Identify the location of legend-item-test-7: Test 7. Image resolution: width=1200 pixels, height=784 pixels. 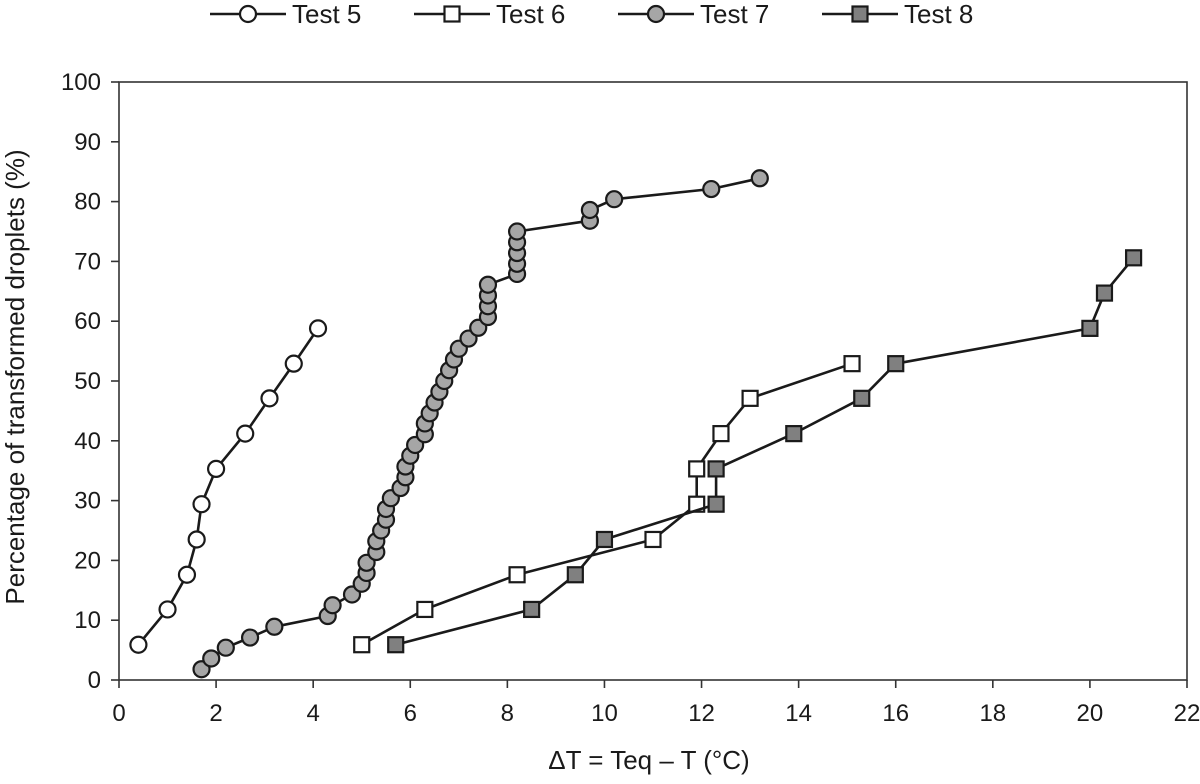
(693, 14).